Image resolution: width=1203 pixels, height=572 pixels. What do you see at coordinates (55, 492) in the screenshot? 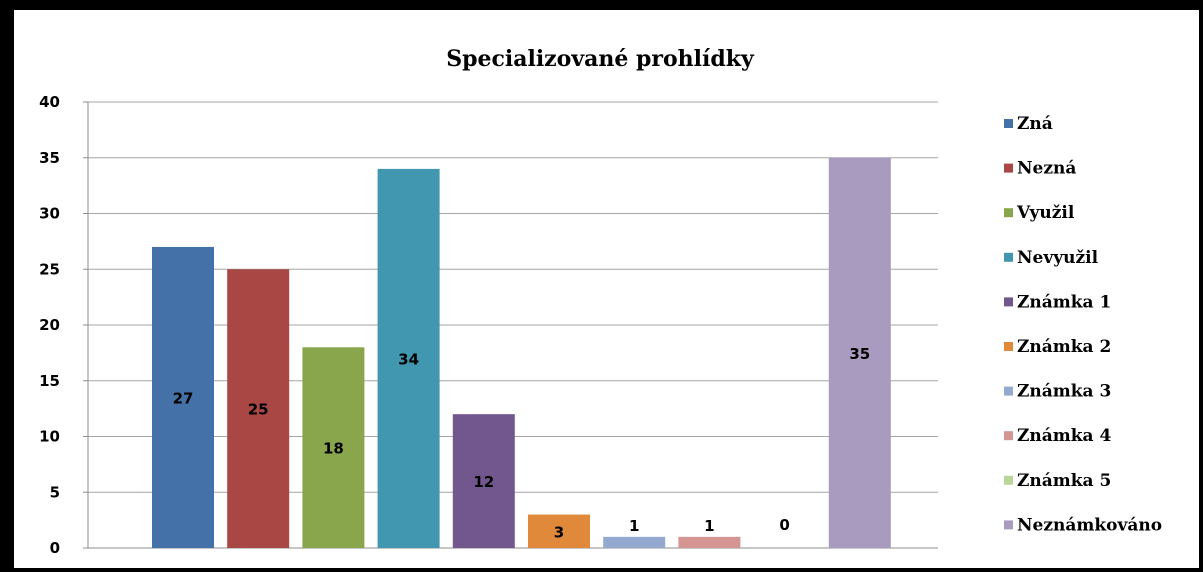
I see `y-tick-label: 5` at bounding box center [55, 492].